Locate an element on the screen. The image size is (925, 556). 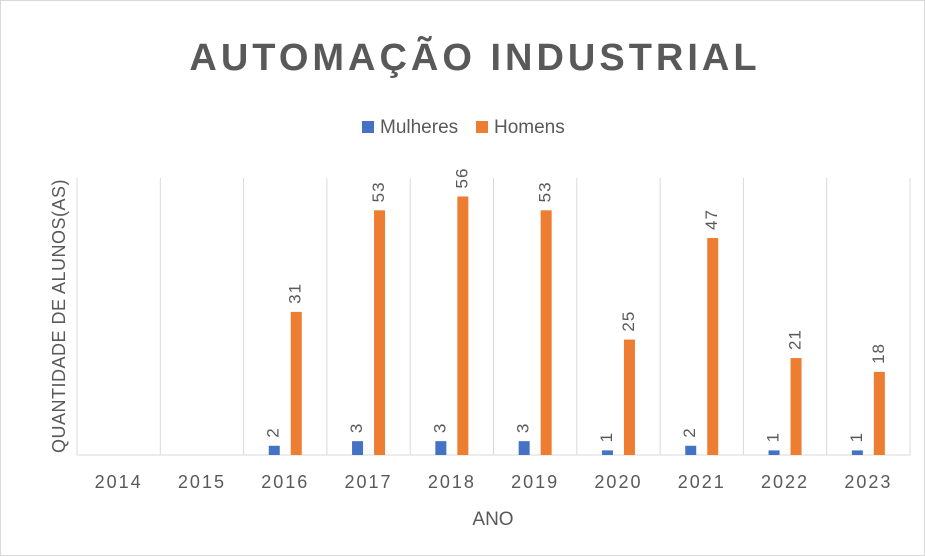
y-axis-label: QUANTIDADE DE ALUNOS(AS) is located at coordinates (59, 316).